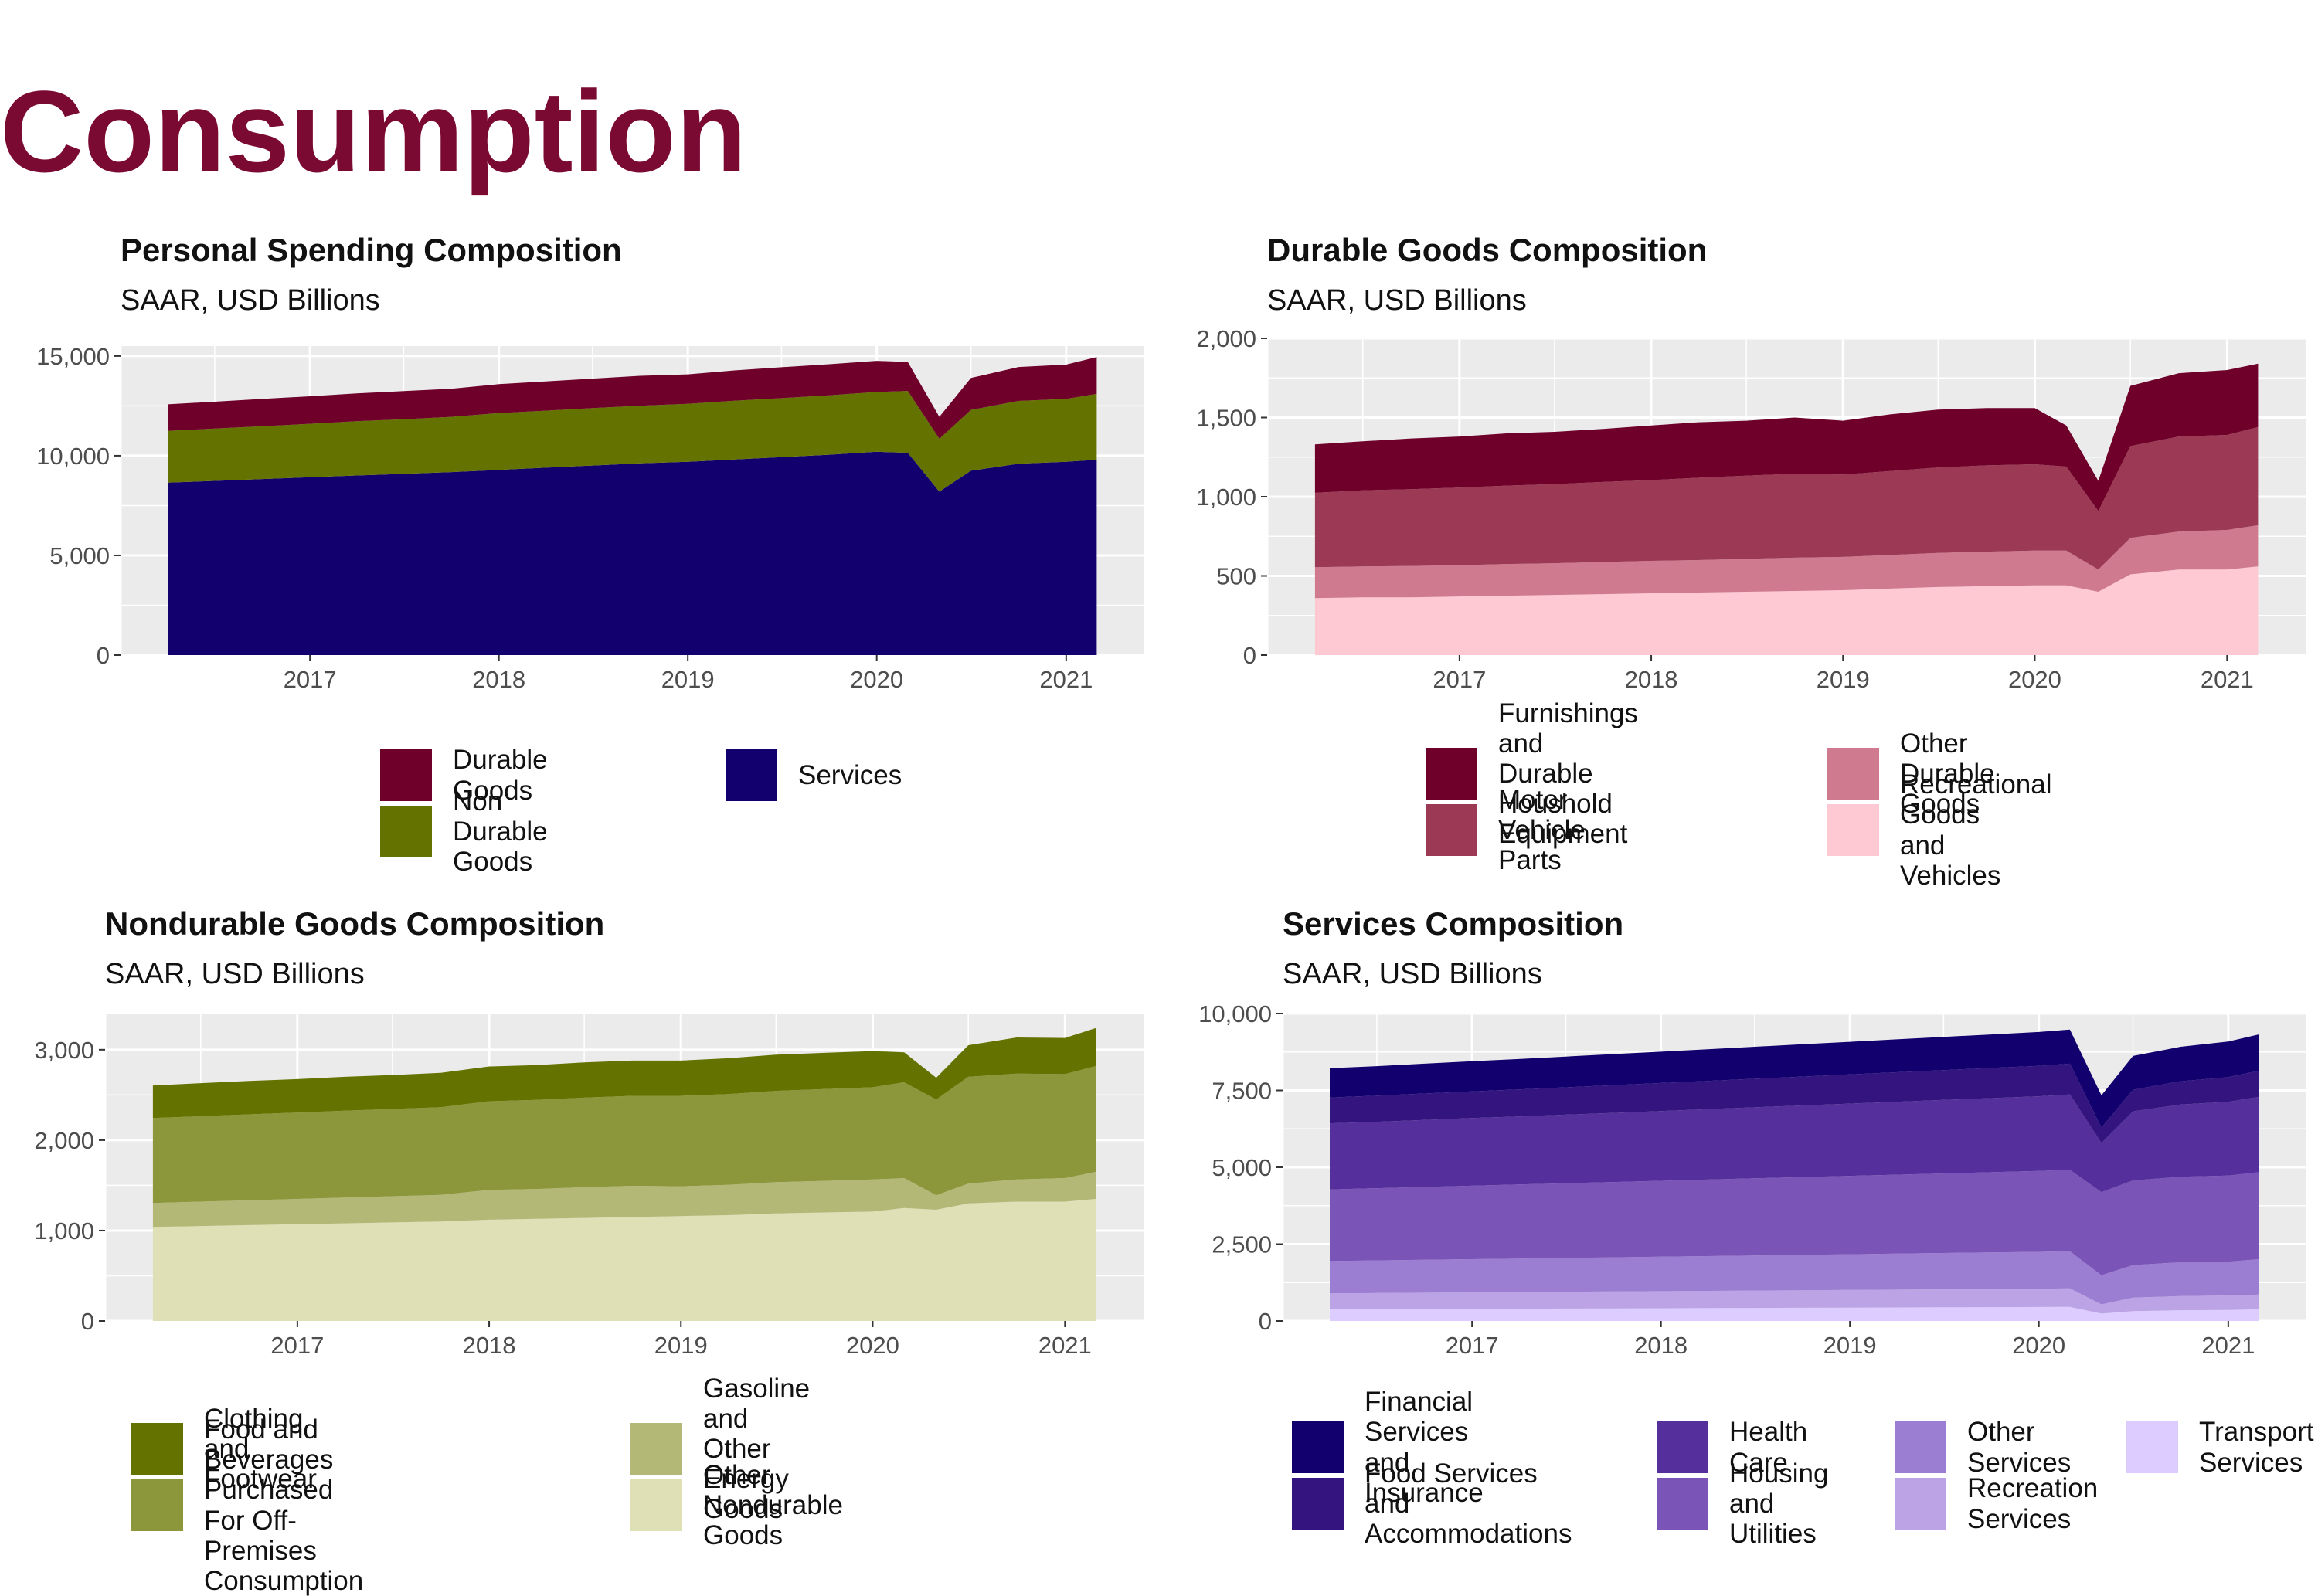 This screenshot has height=1596, width=2318. I want to click on y-tick-label: 7,500, so click(1242, 1091).